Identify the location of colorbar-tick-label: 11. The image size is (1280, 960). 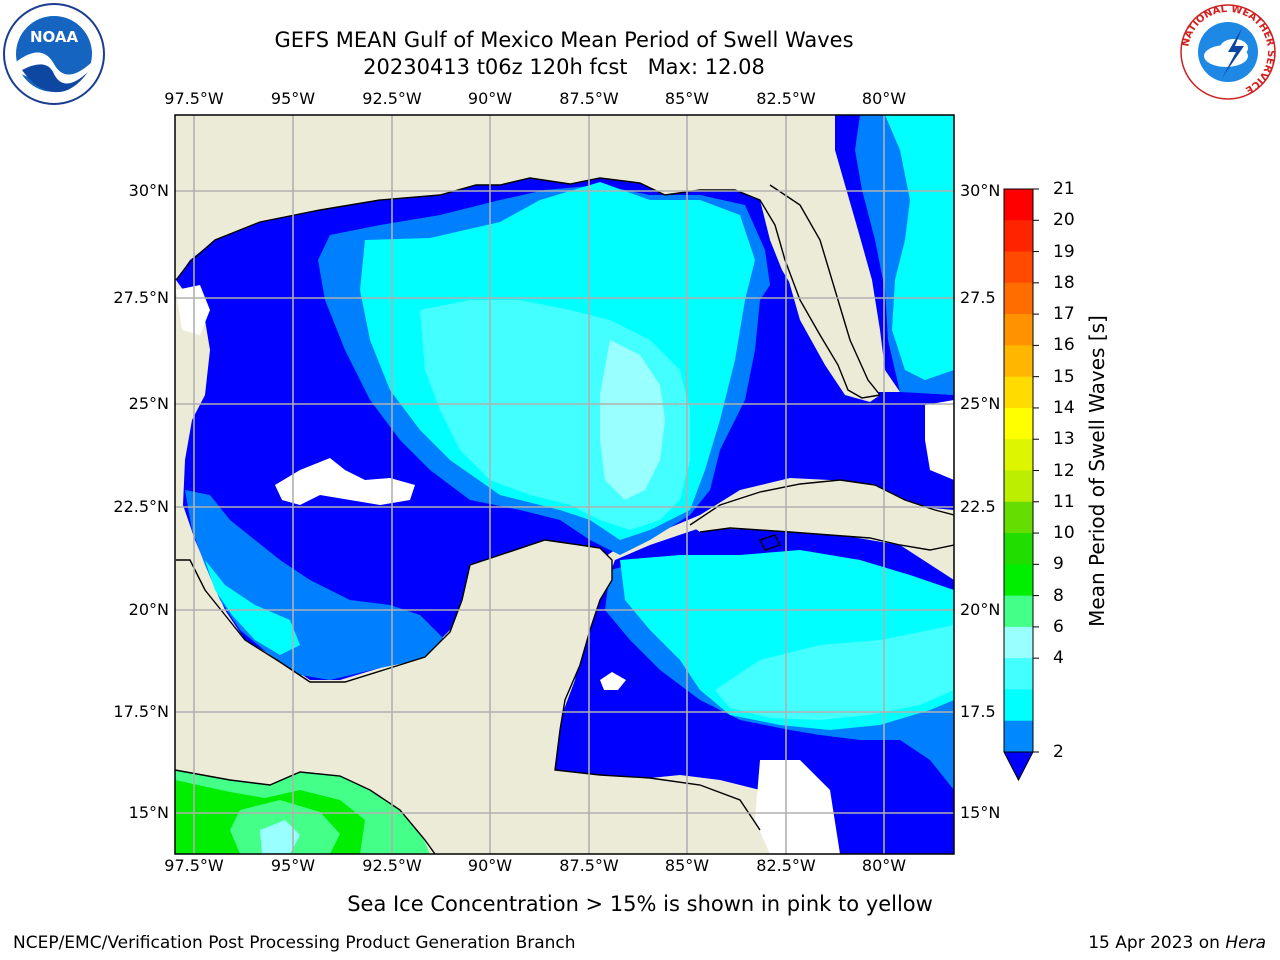
(1064, 501).